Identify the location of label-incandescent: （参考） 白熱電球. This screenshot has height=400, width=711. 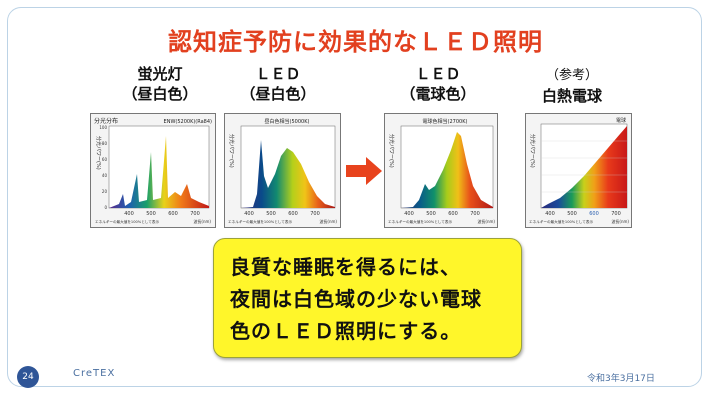
(572, 86).